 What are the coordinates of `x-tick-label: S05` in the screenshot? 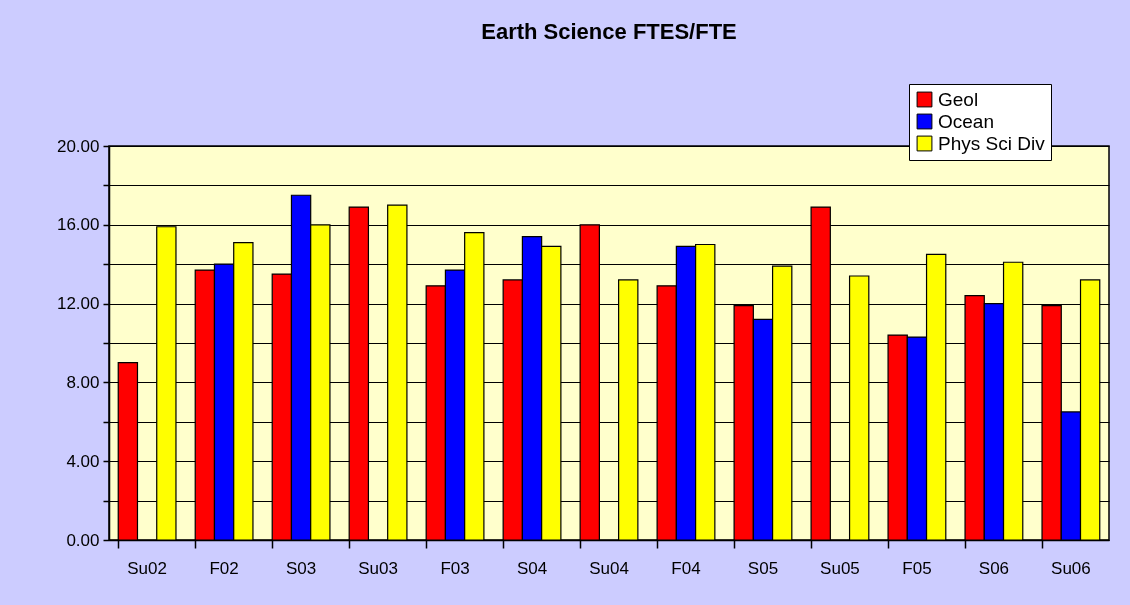 It's located at (763, 568).